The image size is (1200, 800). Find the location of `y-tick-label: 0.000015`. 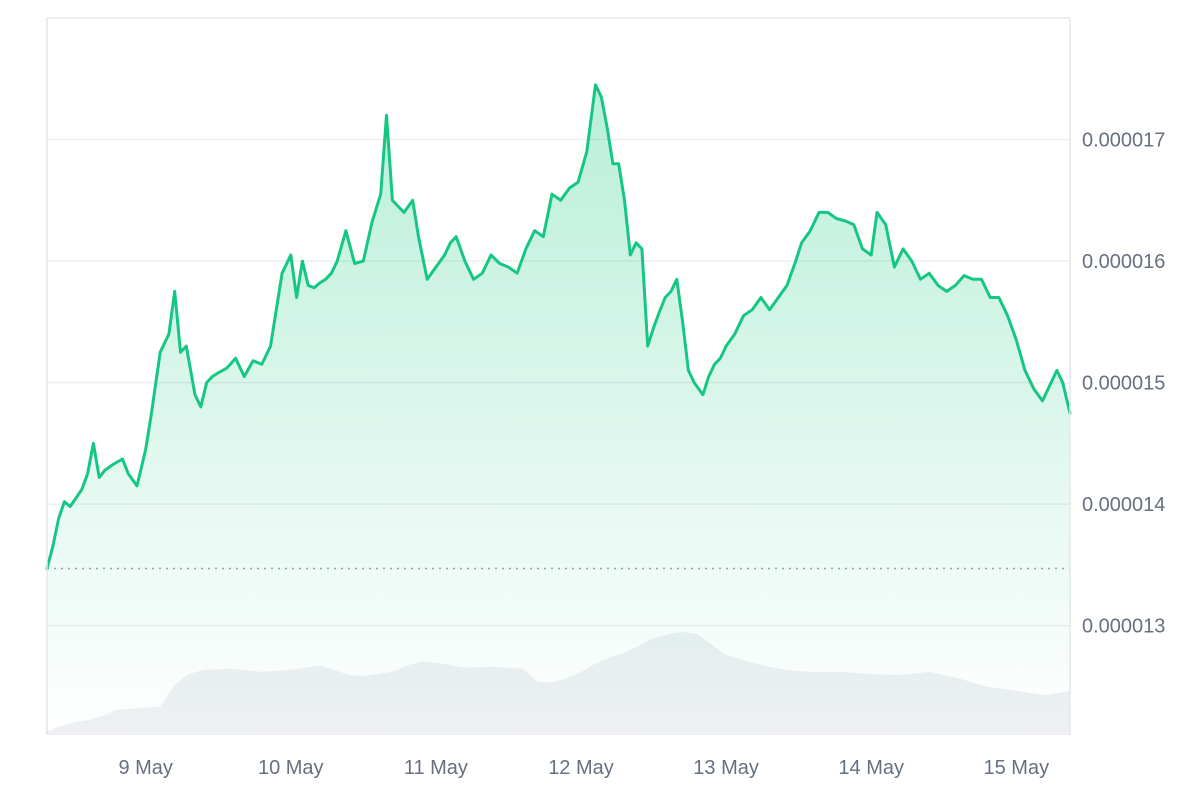

y-tick-label: 0.000015 is located at coordinates (1123, 384).